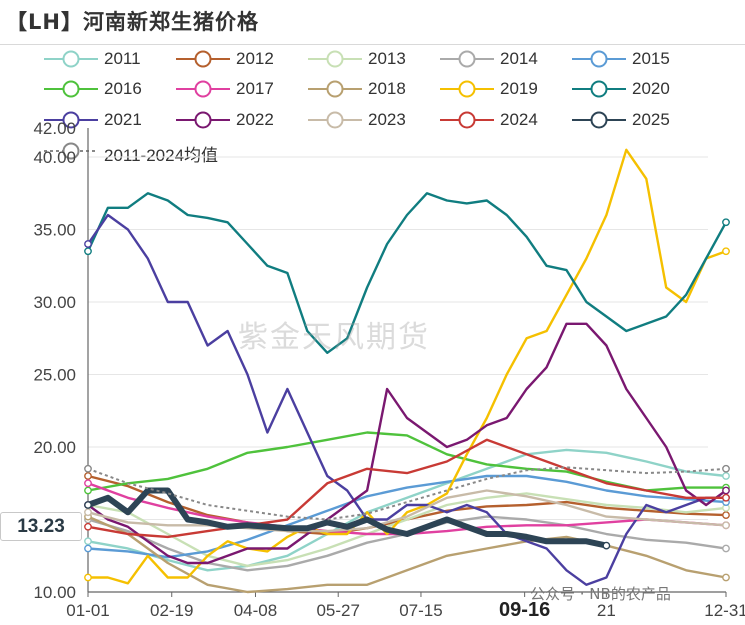 This screenshot has width=745, height=625. What do you see at coordinates (524, 610) in the screenshot?
I see `x-tick-label: 09-16` at bounding box center [524, 610].